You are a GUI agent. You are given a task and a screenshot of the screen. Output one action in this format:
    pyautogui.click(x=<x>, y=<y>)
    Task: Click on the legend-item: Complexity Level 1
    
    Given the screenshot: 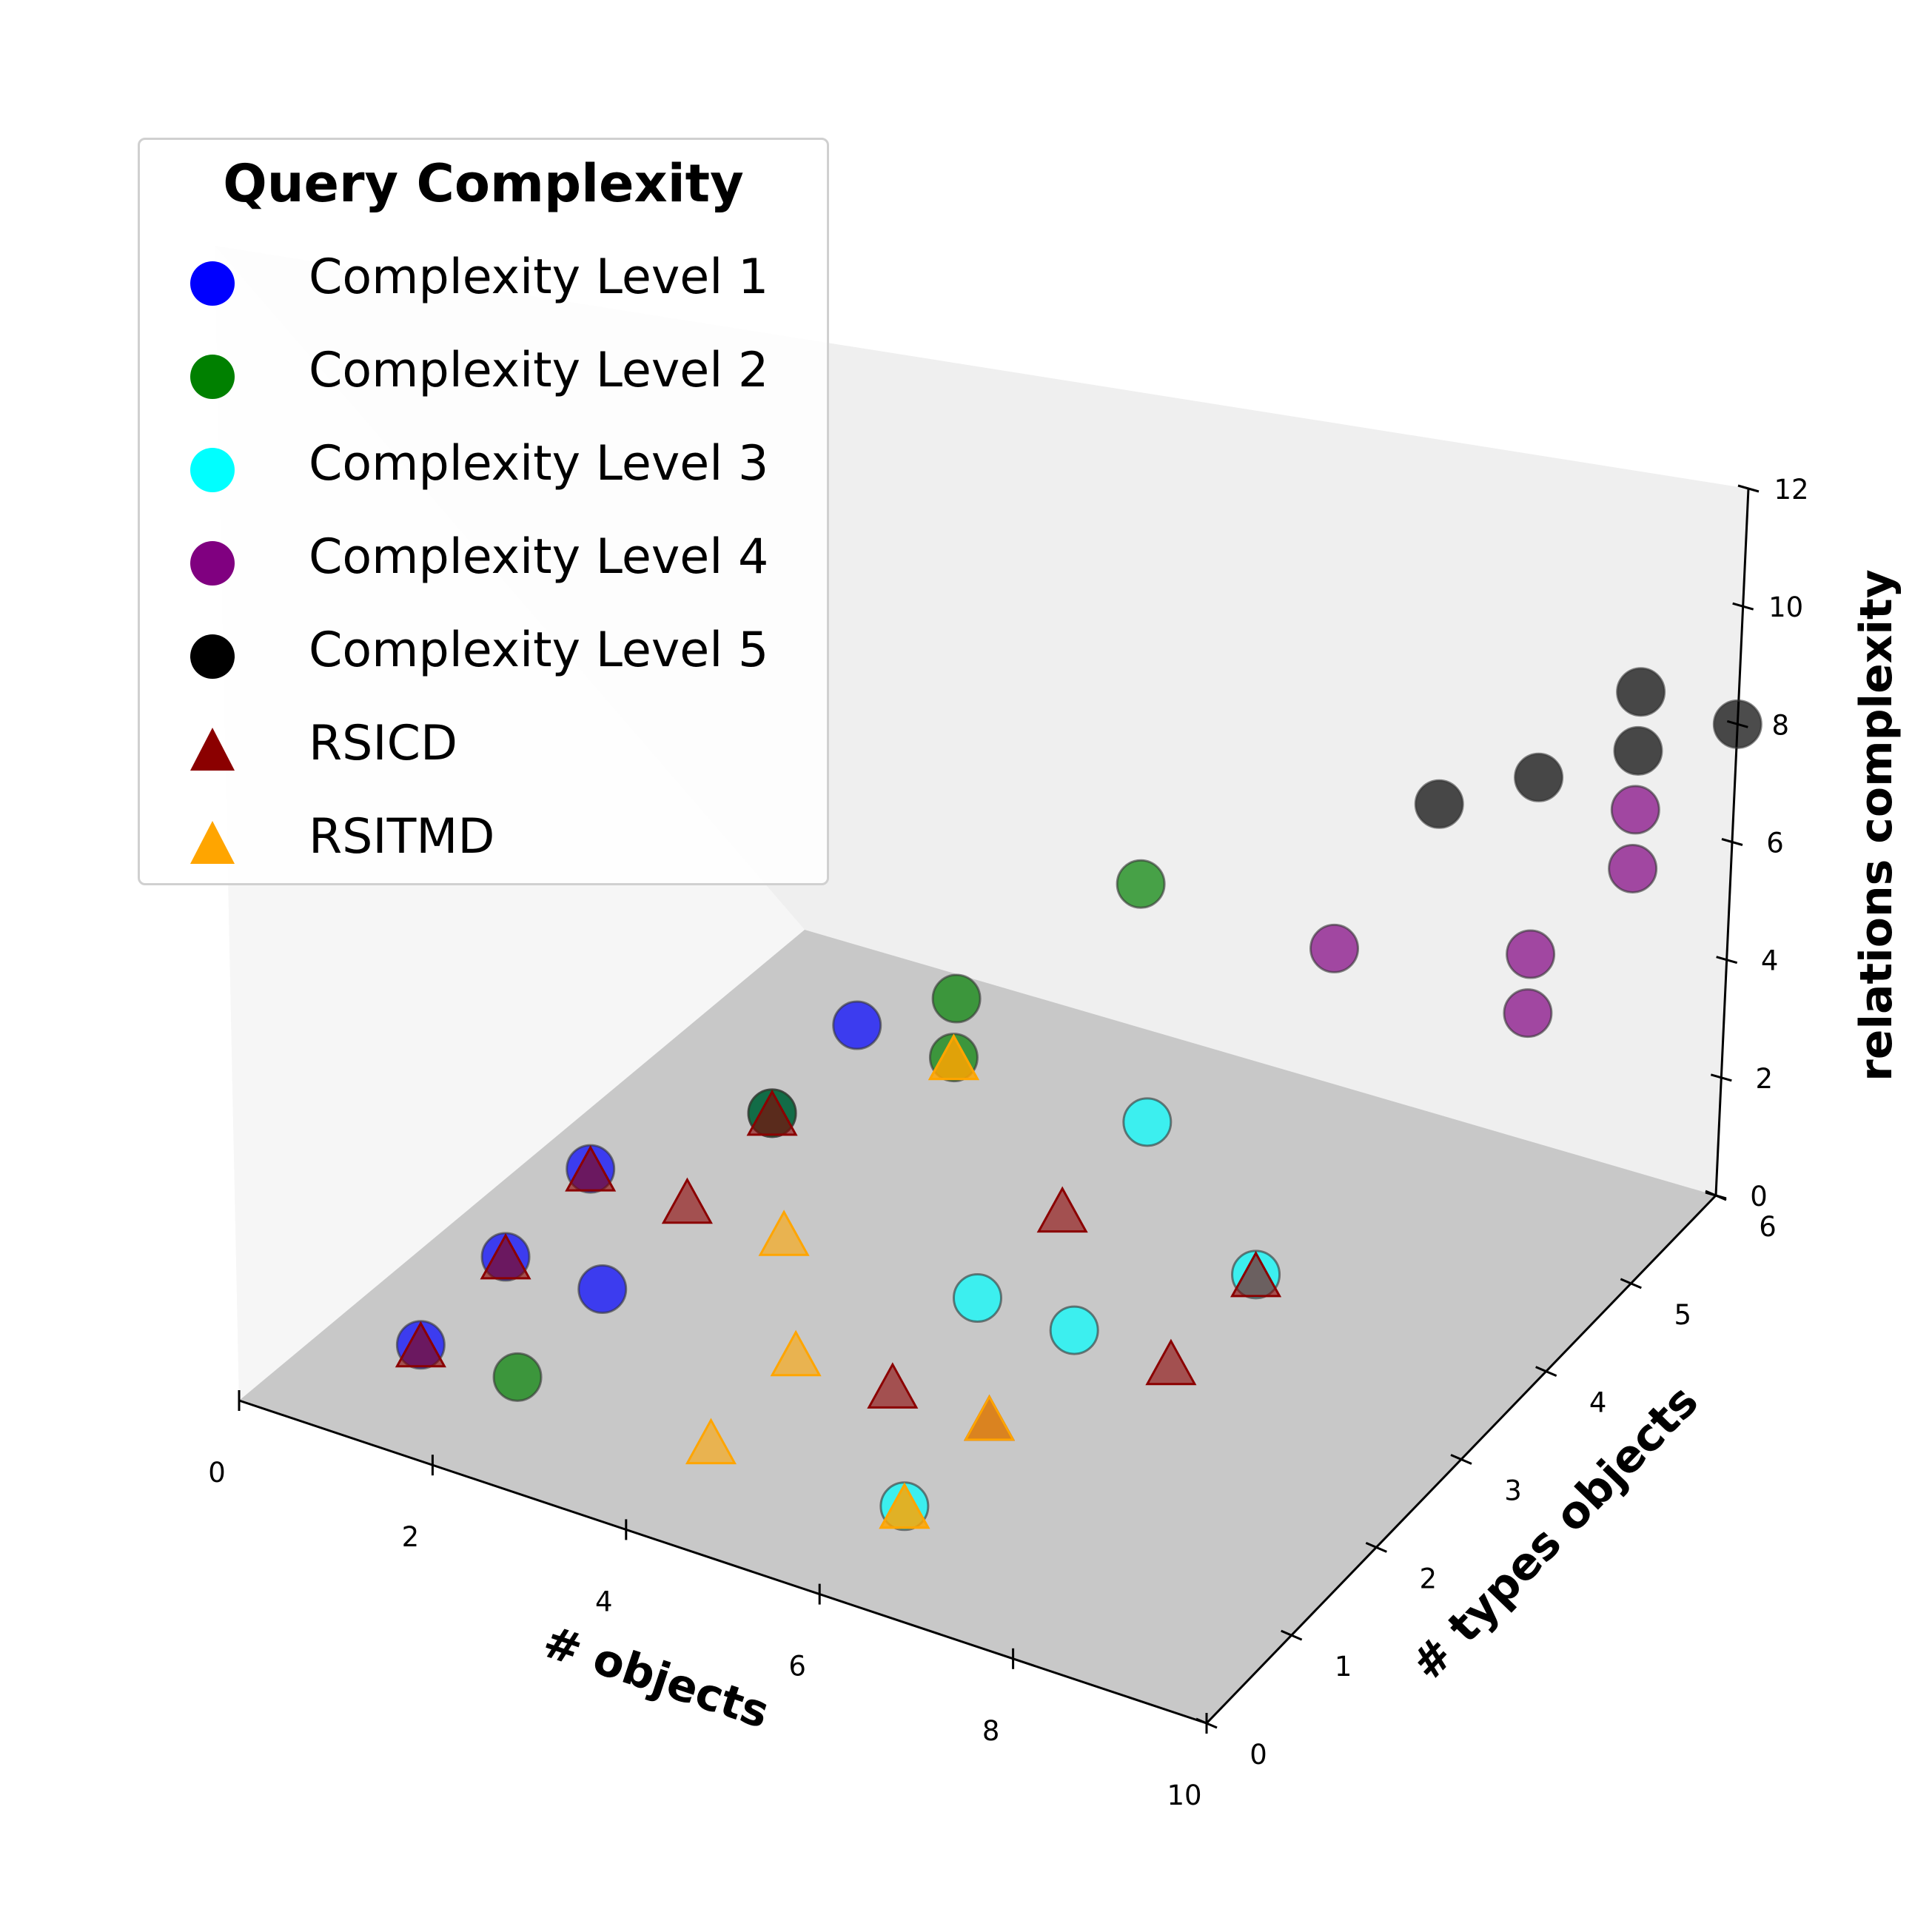 What is the action you would take?
    pyautogui.click(x=483, y=281)
    